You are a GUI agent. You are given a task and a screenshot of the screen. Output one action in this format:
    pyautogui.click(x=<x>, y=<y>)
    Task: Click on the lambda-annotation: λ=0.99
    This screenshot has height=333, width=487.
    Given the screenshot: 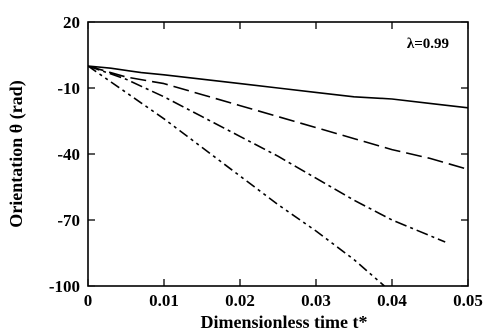 What is the action you would take?
    pyautogui.click(x=428, y=44)
    